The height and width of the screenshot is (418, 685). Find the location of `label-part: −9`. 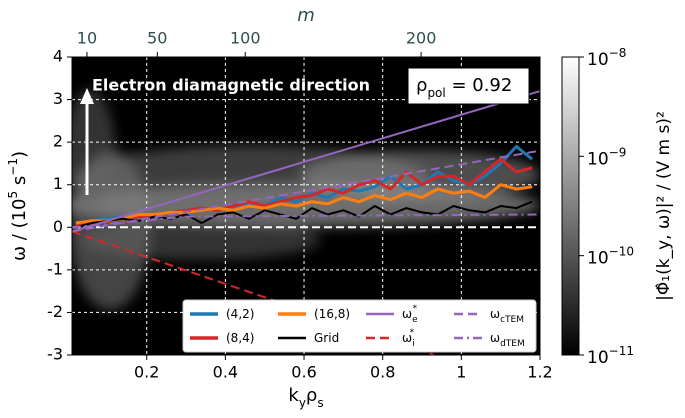

label-part: −9 is located at coordinates (618, 152).